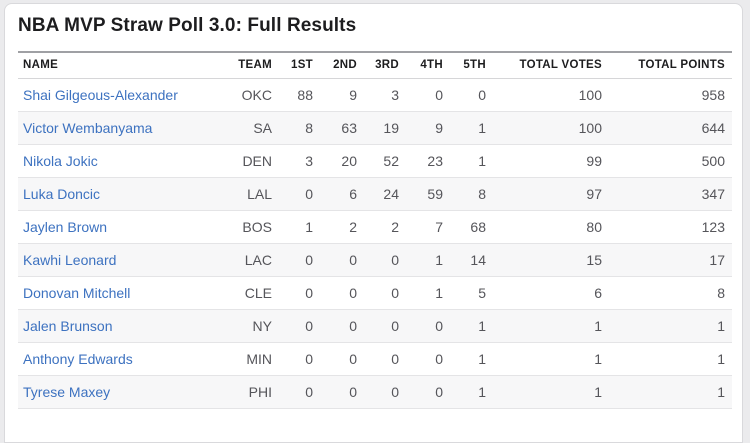 The height and width of the screenshot is (443, 750). I want to click on table-row: Jalen Brunson NY 0 0 0 0 1 1 1, so click(375, 326).